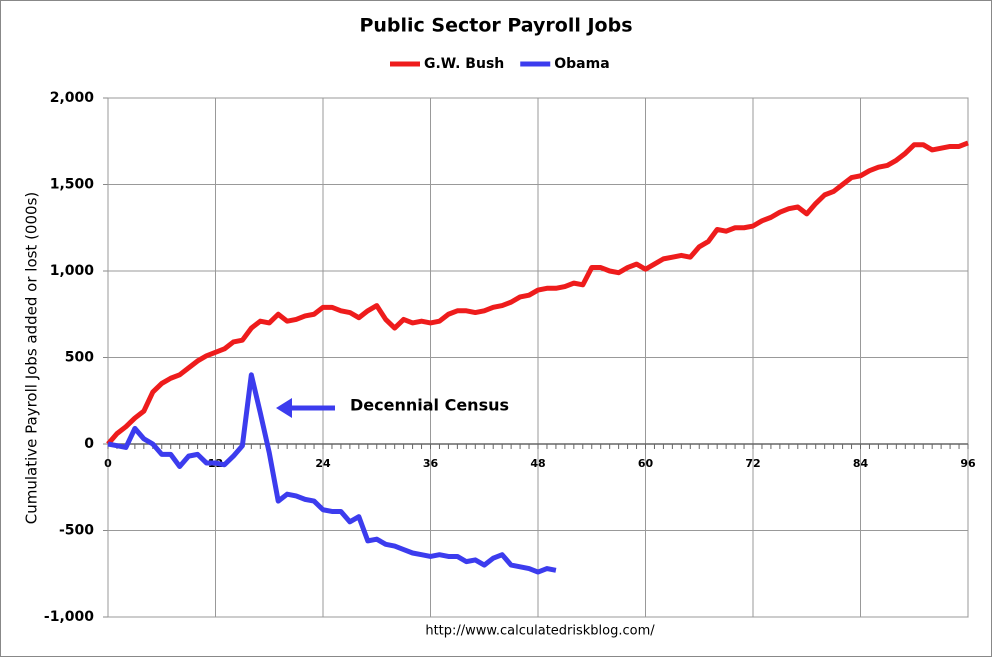 The image size is (992, 657). I want to click on legend-label: Obama, so click(581, 64).